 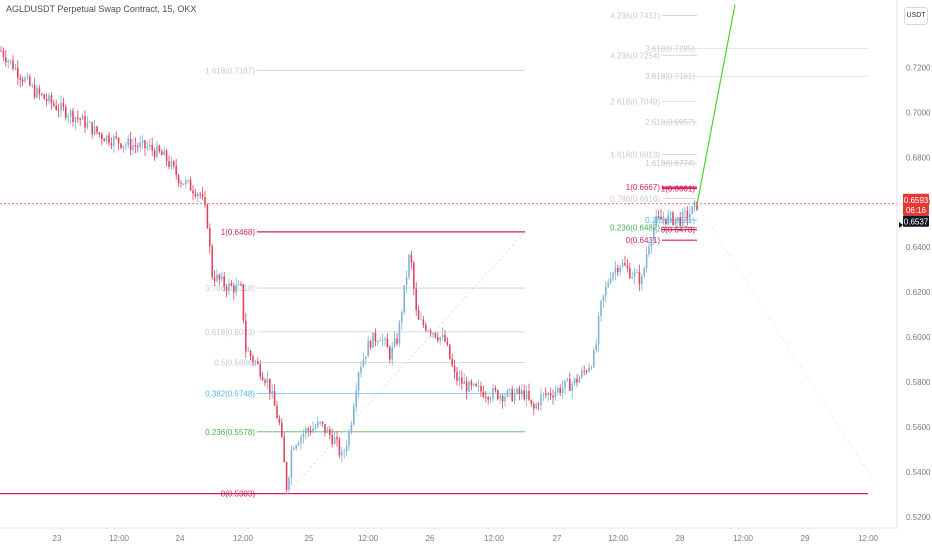 What do you see at coordinates (916, 221) in the screenshot?
I see `crosshair-price-tag` at bounding box center [916, 221].